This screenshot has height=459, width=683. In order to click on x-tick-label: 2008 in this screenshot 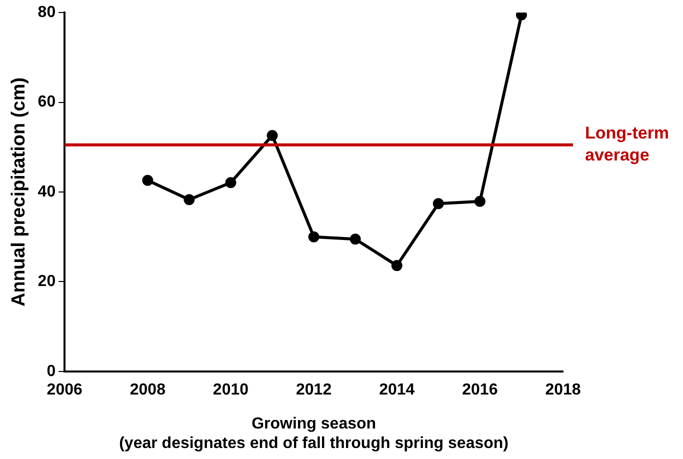, I will do `click(148, 389)`.